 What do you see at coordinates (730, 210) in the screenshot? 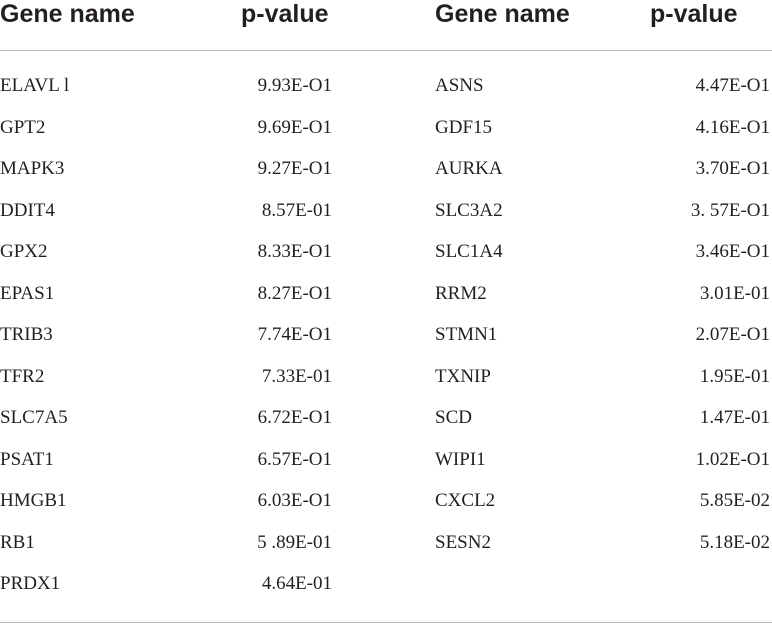
I see `p-value-cell: 3. 57E-O1` at bounding box center [730, 210].